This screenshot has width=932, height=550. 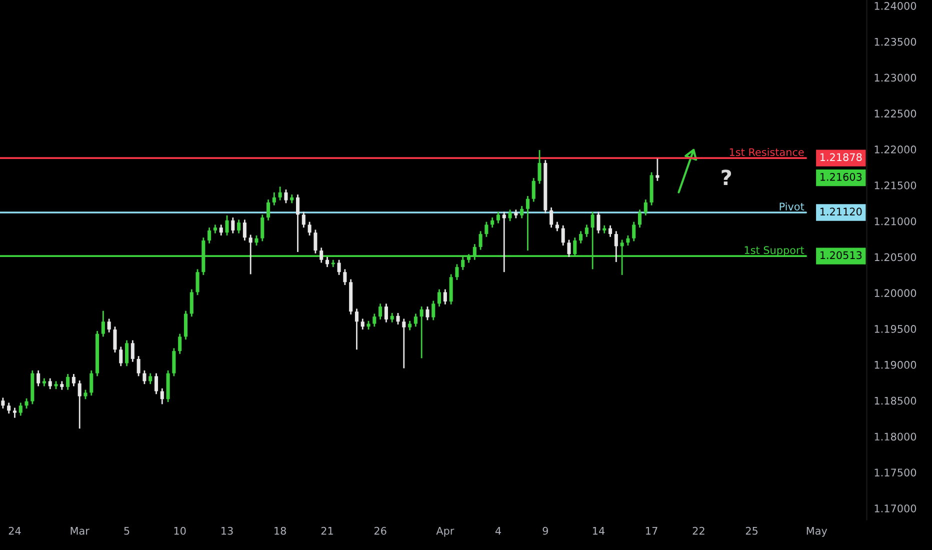 What do you see at coordinates (774, 251) in the screenshot?
I see `ref-line-label: 1st Support` at bounding box center [774, 251].